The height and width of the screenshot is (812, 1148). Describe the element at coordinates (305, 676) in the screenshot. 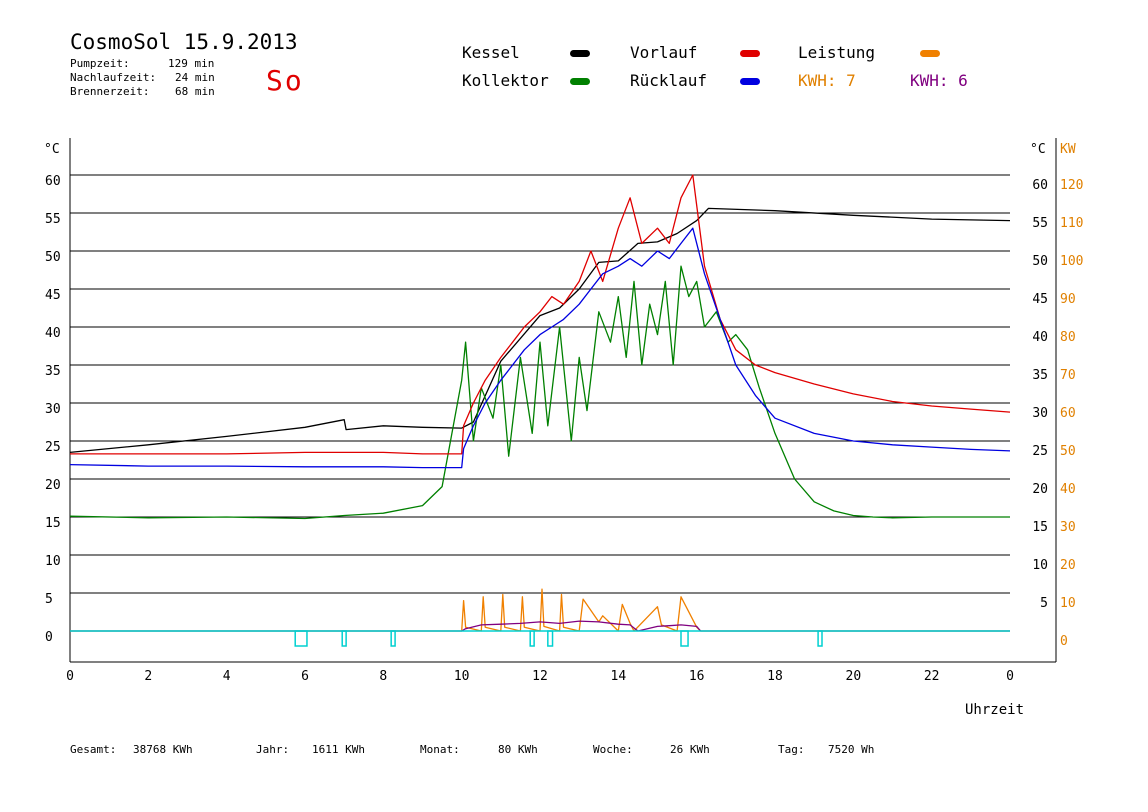

I see `x-tick: 6` at that location.